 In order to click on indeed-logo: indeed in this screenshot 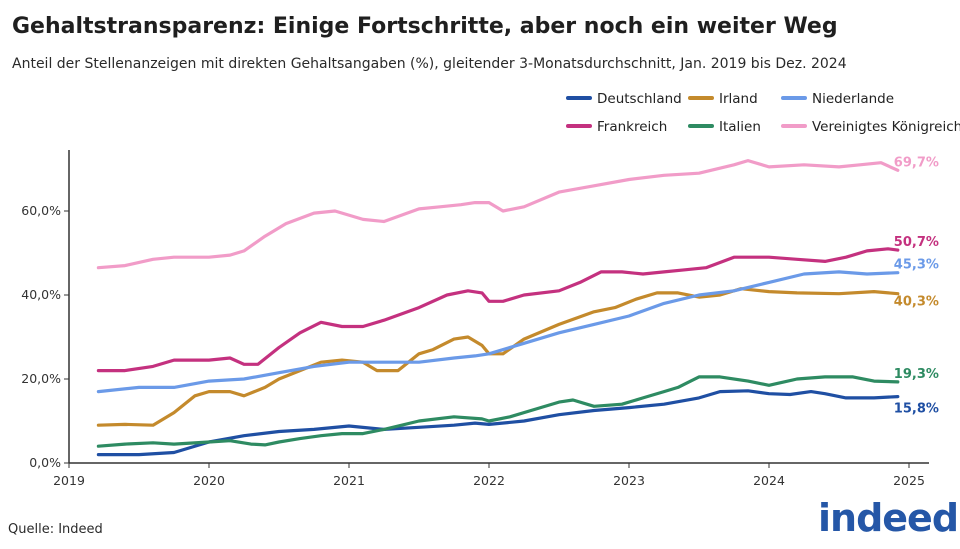, I will do `click(888, 518)`.